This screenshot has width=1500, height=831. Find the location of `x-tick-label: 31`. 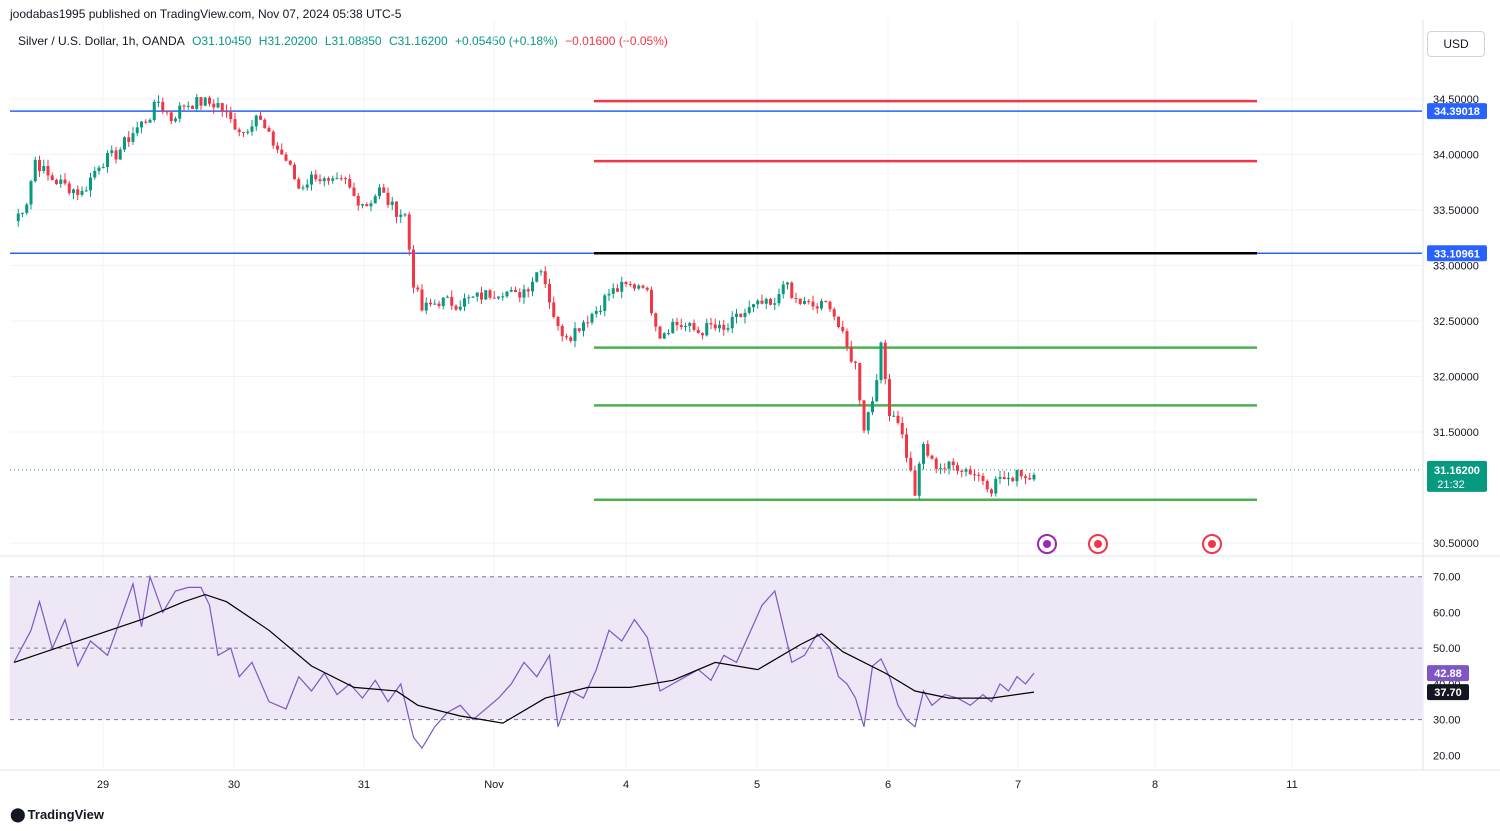

x-tick-label: 31 is located at coordinates (364, 785).